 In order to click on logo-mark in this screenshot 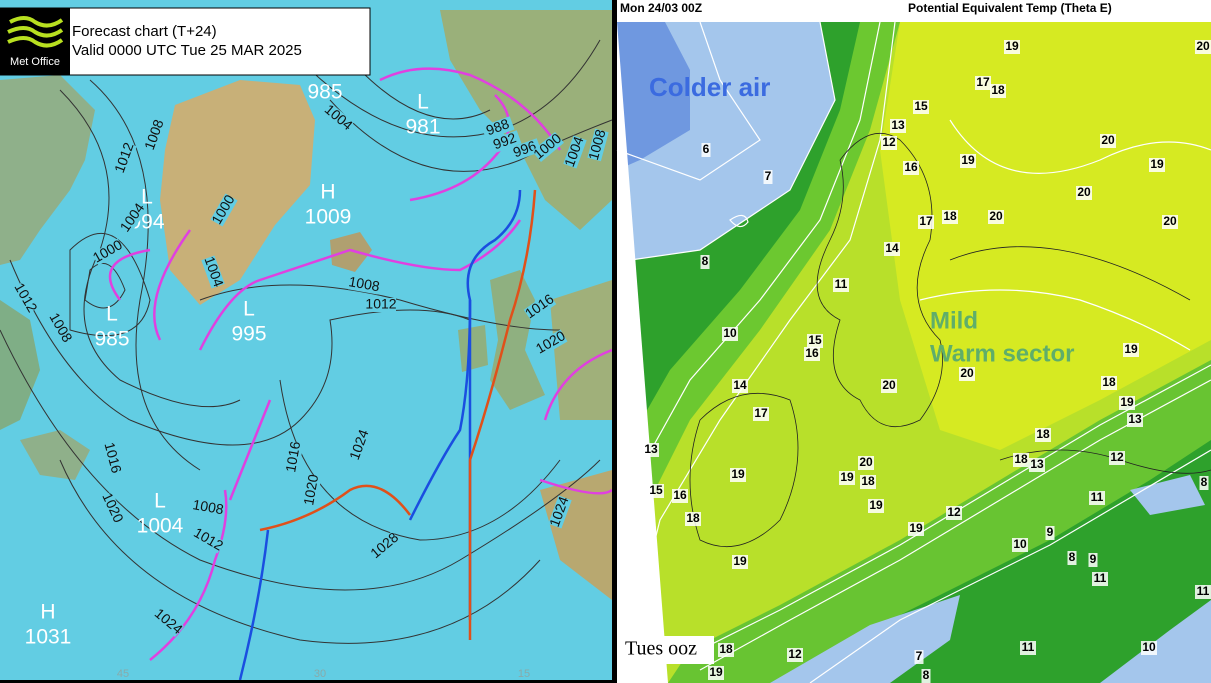, I will do `click(35, 32)`.